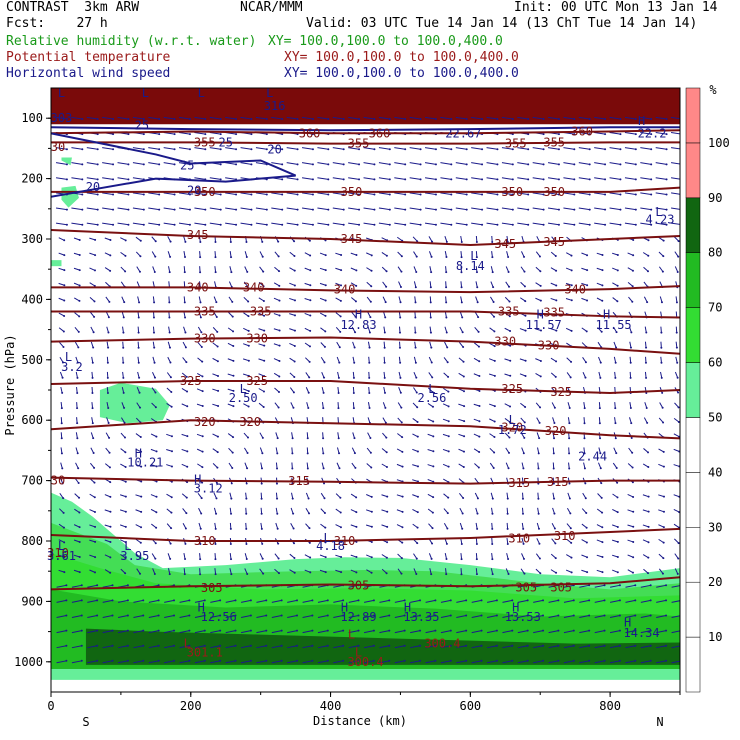 This screenshot has width=740, height=740. Describe the element at coordinates (68, 357) in the screenshot. I see `extremum-marker: L` at that location.